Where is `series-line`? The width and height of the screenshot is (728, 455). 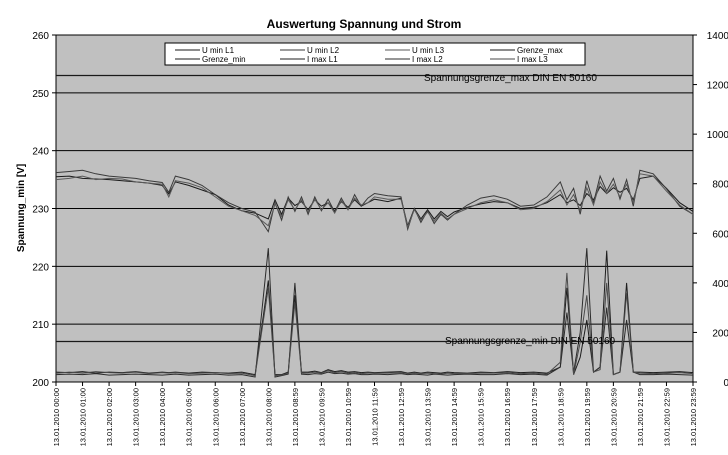
series-line is located at coordinates (374, 201).